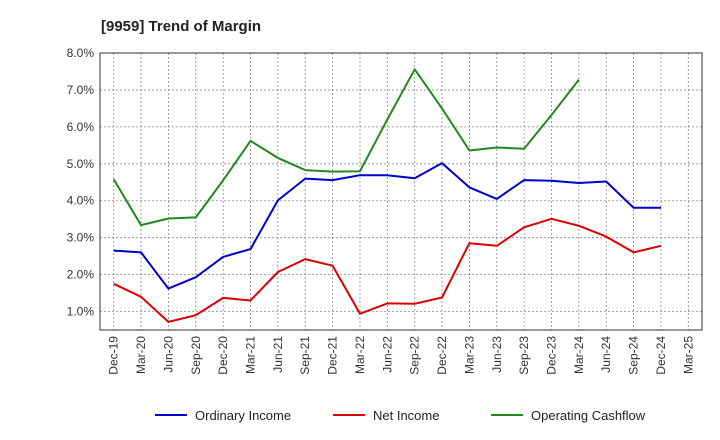 The image size is (720, 440). Describe the element at coordinates (81, 238) in the screenshot. I see `y-tick-label: 3.0%` at that location.